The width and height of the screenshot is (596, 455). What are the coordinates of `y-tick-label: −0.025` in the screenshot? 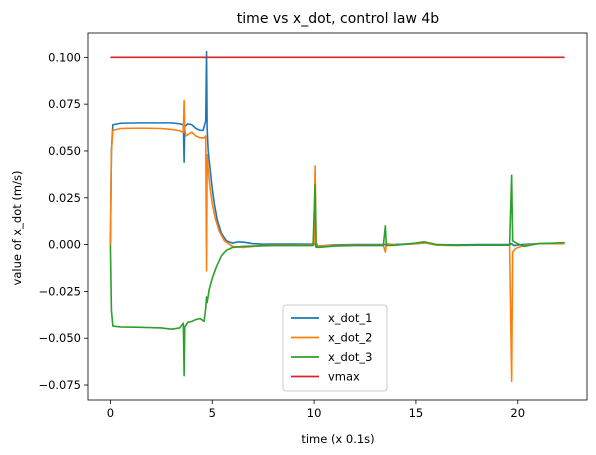 It's located at (59, 291).